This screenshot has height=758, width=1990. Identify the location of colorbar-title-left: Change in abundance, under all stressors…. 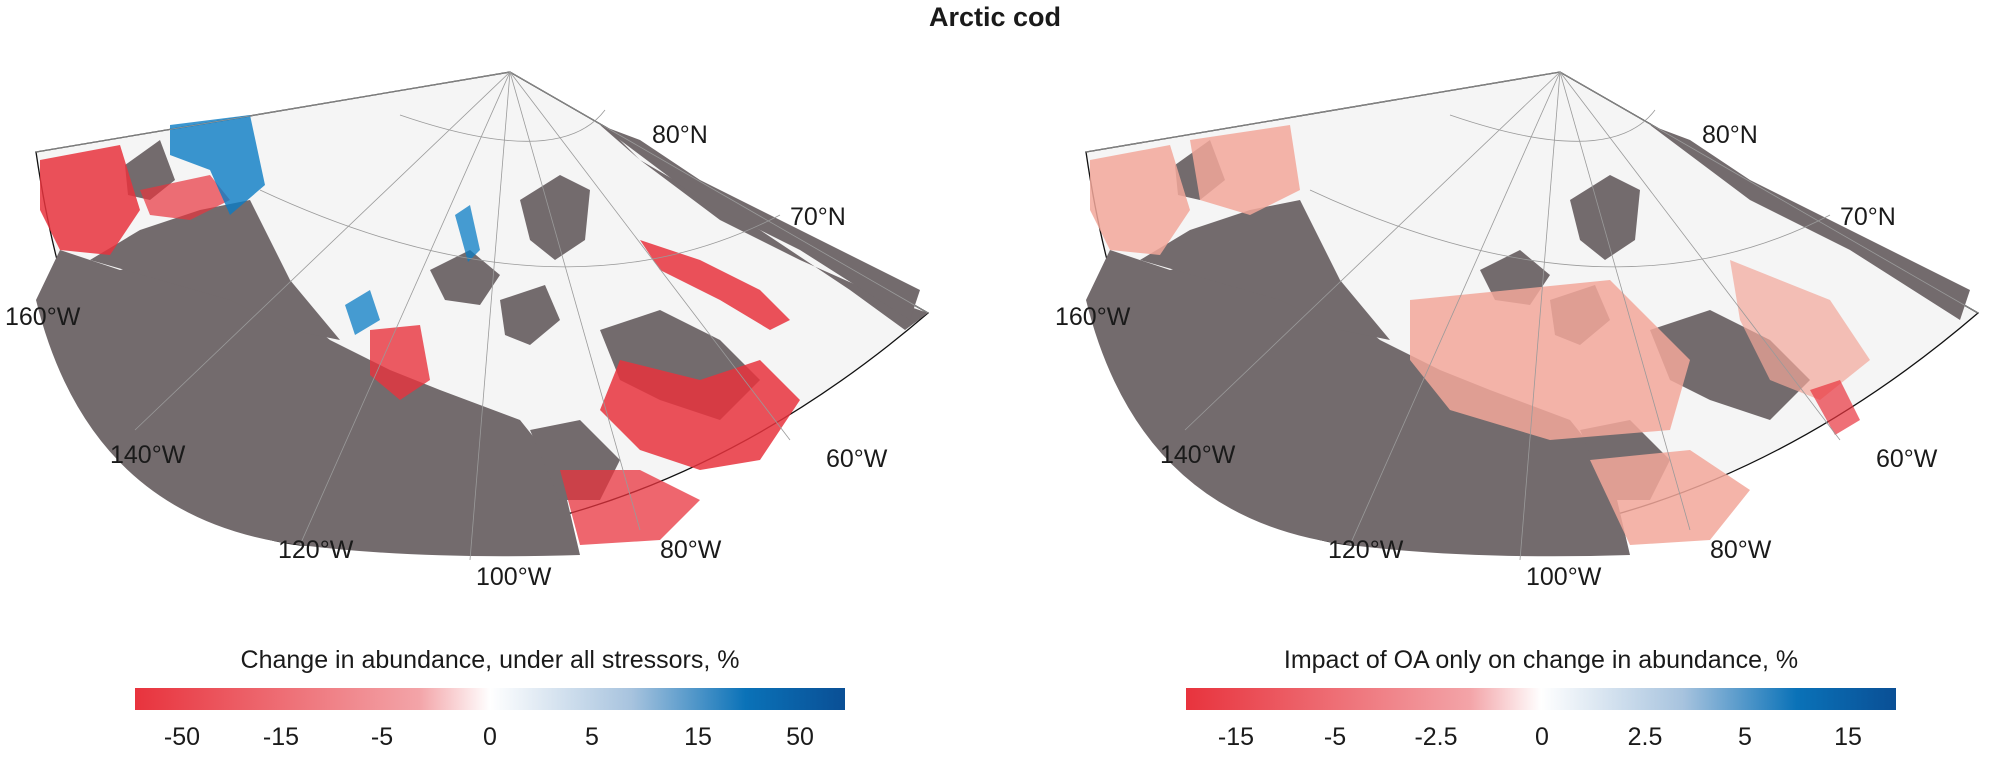
(490, 660).